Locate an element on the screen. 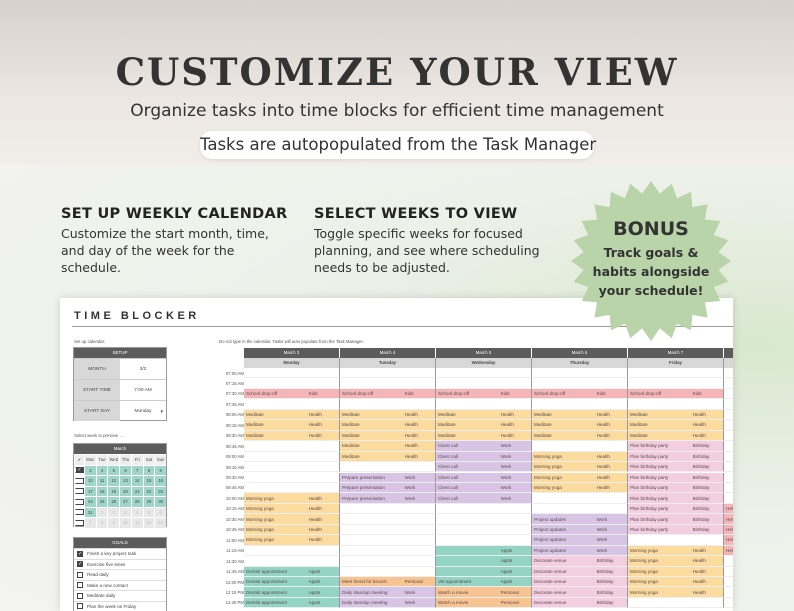  calendar-day: 21 is located at coordinates (136, 491).